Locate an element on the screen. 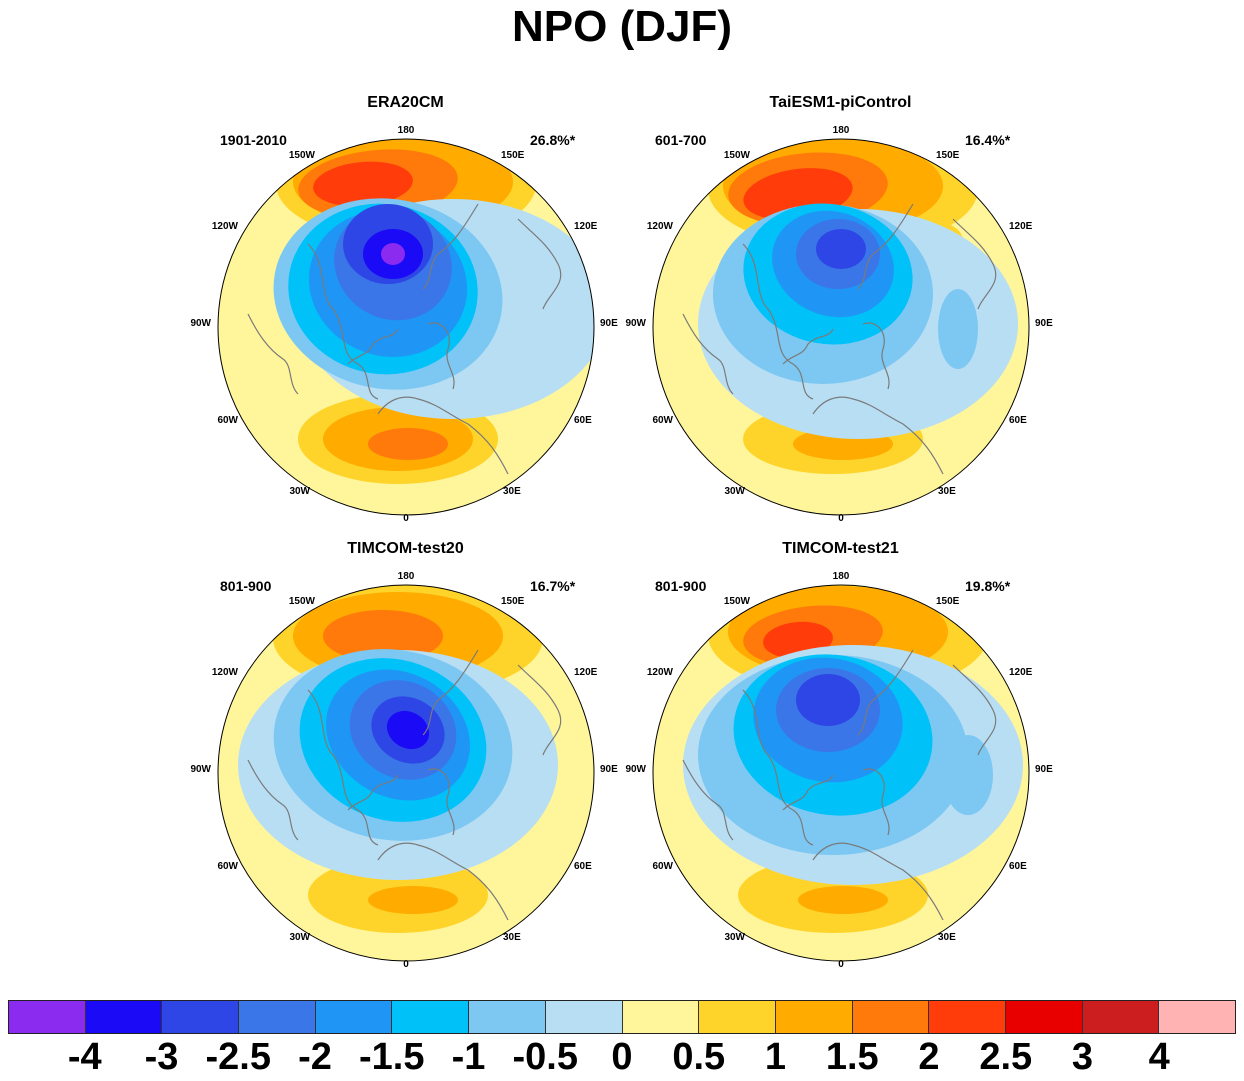  colorbar-tick-label: 2 is located at coordinates (929, 1057).